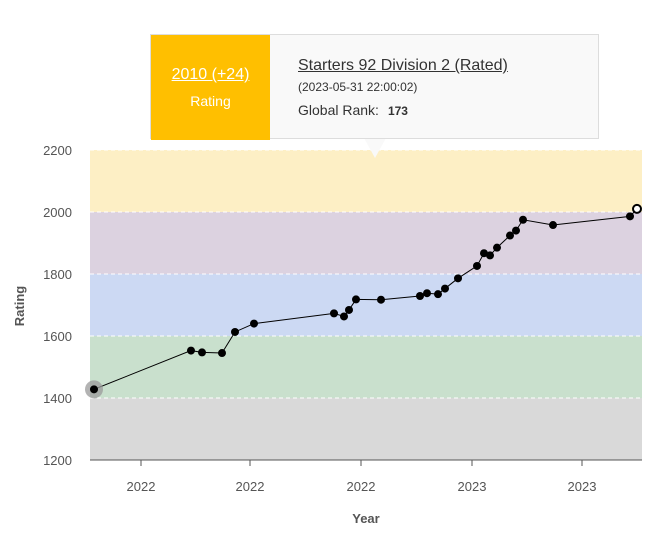 This screenshot has width=665, height=552. I want to click on data-point-current, so click(637, 208).